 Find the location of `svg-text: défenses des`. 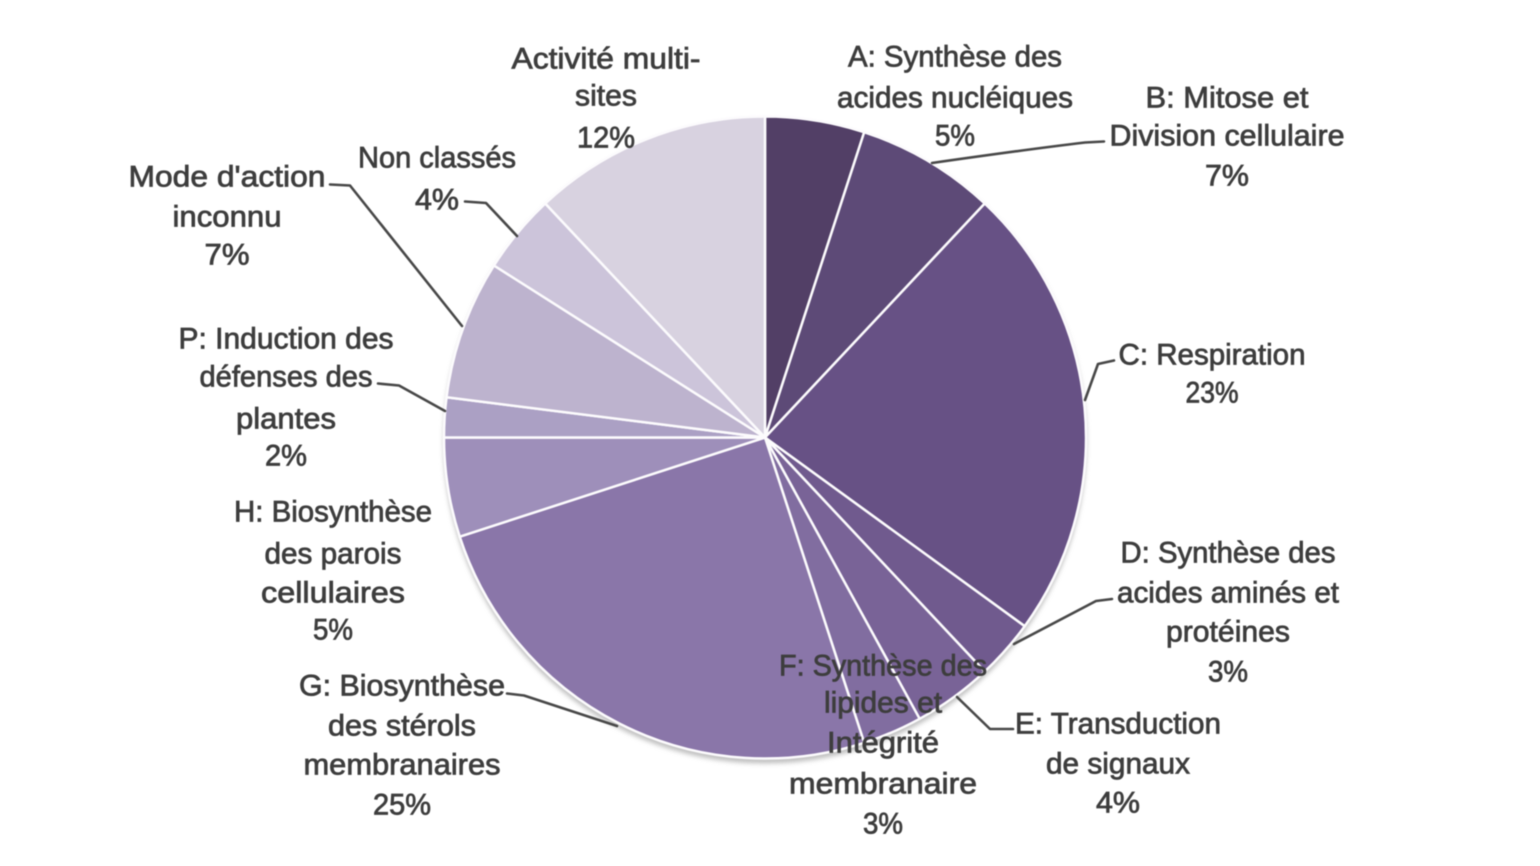

svg-text: défenses des is located at coordinates (286, 377).